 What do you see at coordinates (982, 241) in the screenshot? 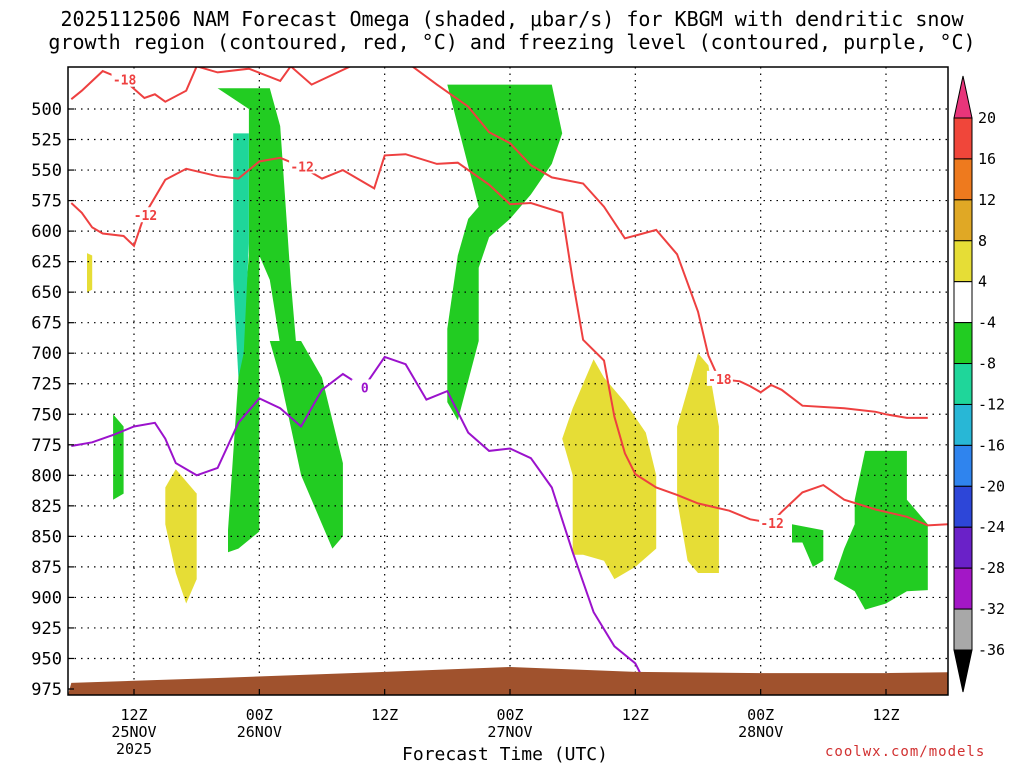
I see `colorbar-label: 8` at bounding box center [982, 241].